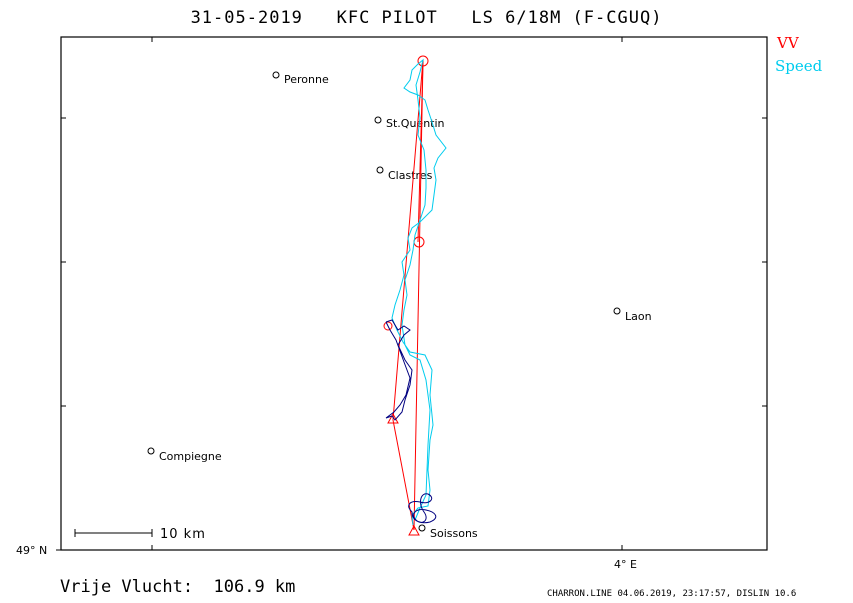  I want to click on place-peronne: Peronne, so click(300, 78).